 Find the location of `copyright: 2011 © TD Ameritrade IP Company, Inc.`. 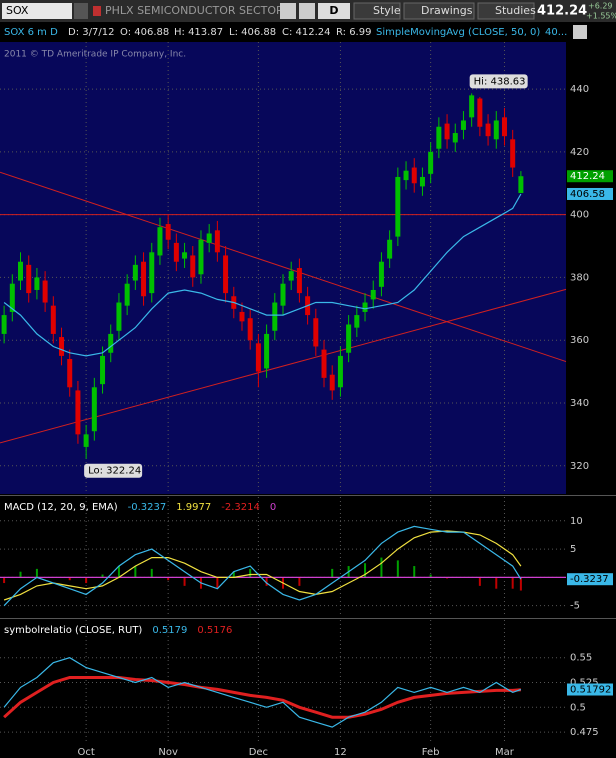

copyright: 2011 © TD Ameritrade IP Company, Inc. is located at coordinates (95, 55).